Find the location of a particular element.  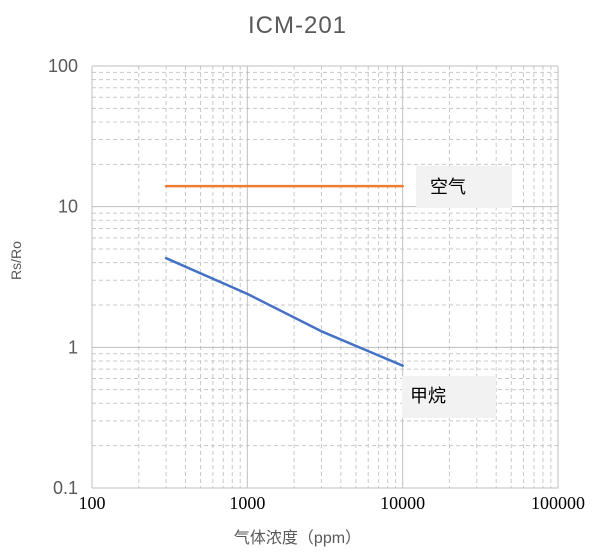

y-tick-label: 100 is located at coordinates (63, 66).